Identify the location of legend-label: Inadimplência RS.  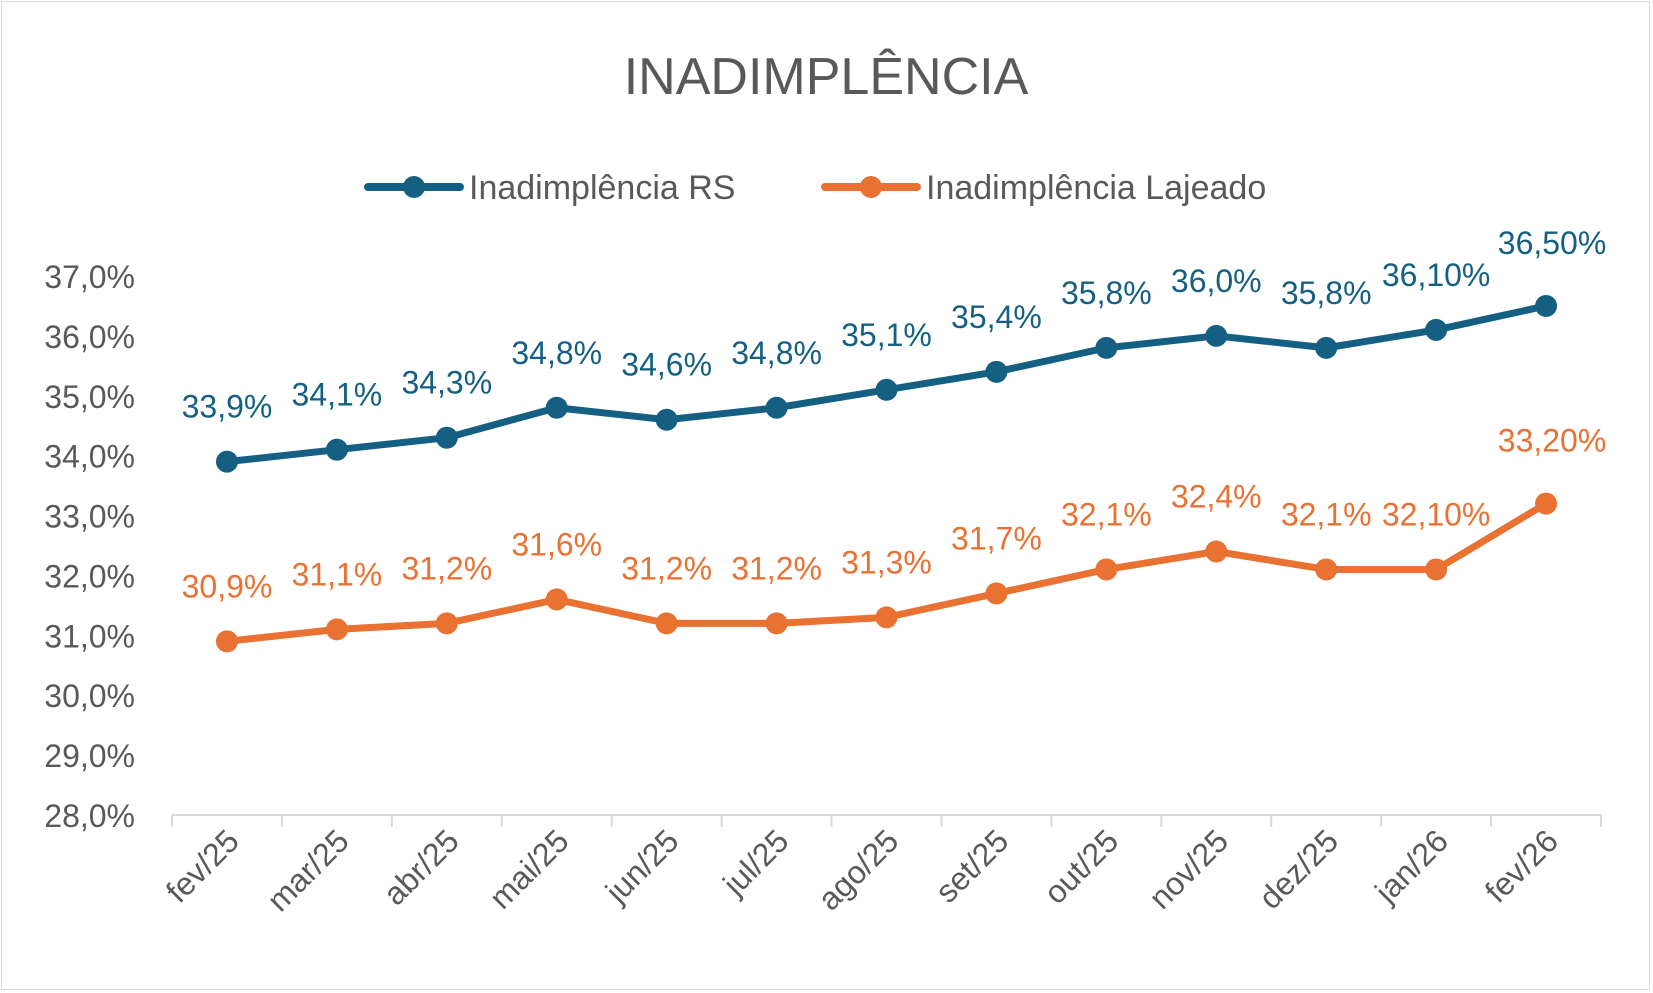
(602, 188).